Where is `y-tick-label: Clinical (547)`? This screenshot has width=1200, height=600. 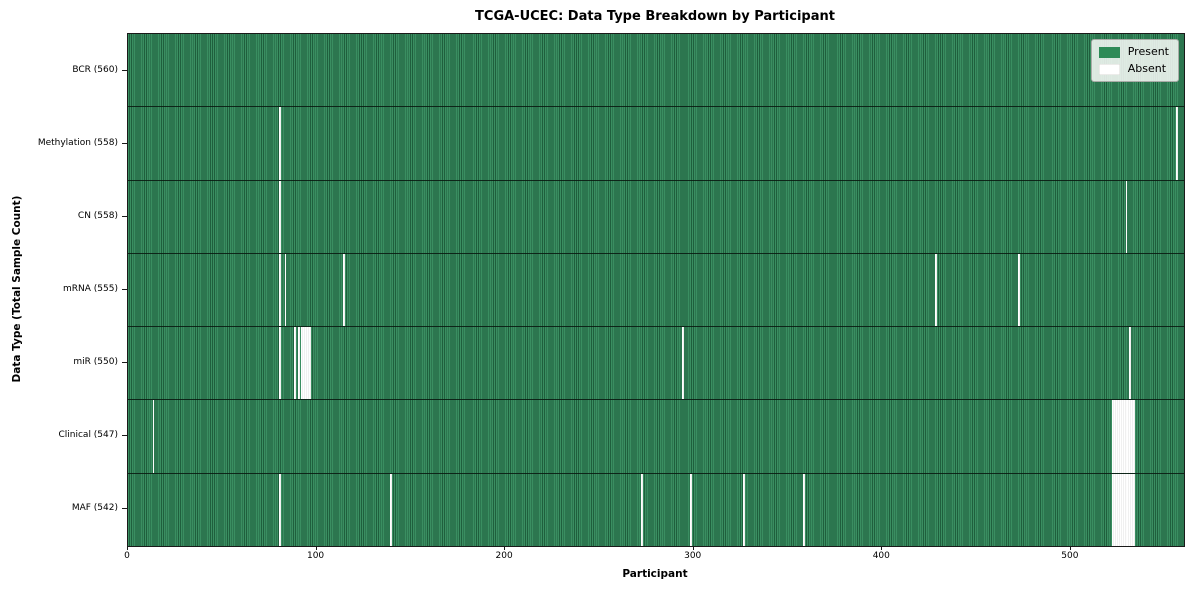
y-tick-label: Clinical (547) is located at coordinates (88, 435).